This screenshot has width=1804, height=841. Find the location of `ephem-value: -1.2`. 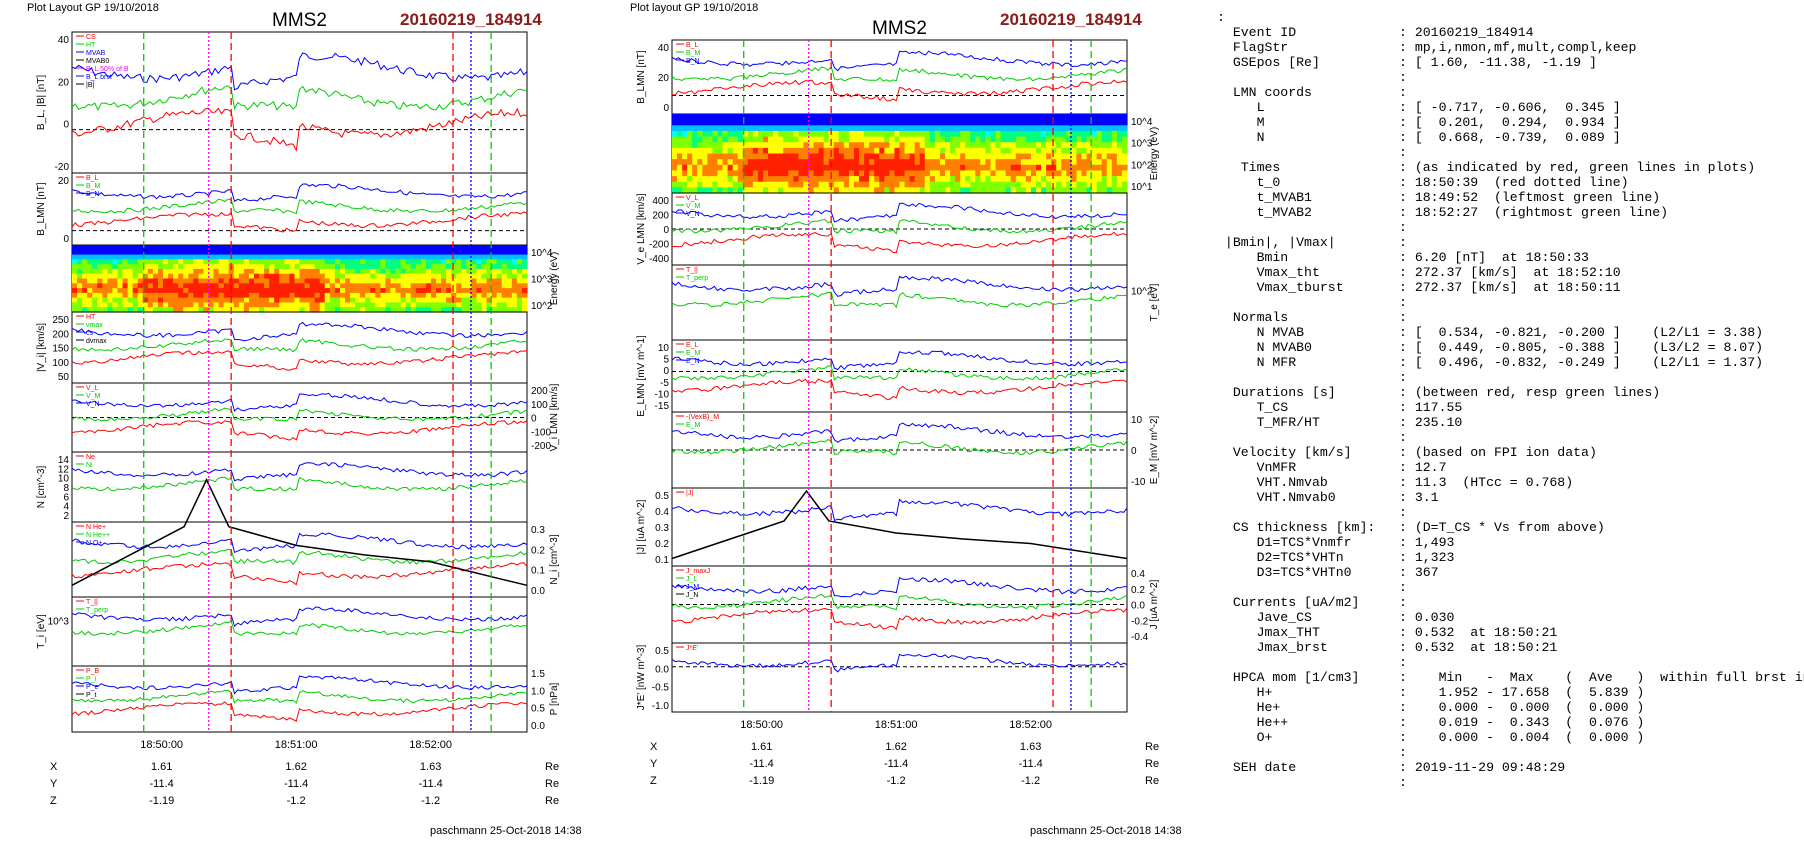

ephem-value: -1.2 is located at coordinates (896, 781).